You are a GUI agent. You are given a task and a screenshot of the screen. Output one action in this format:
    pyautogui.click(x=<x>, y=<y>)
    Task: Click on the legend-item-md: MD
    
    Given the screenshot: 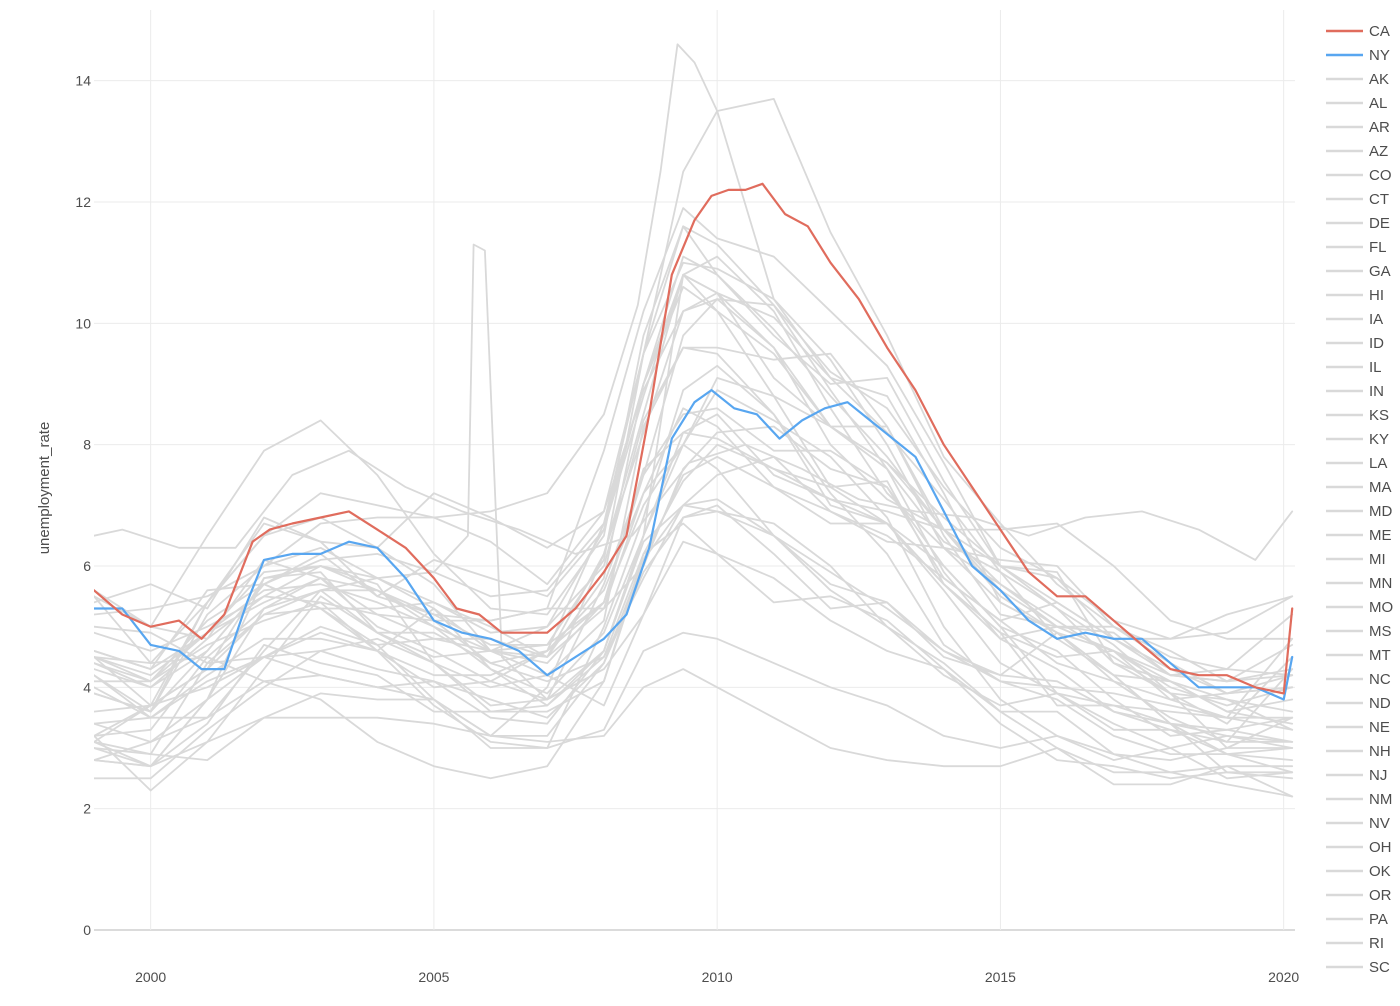 What is the action you would take?
    pyautogui.click(x=1359, y=511)
    